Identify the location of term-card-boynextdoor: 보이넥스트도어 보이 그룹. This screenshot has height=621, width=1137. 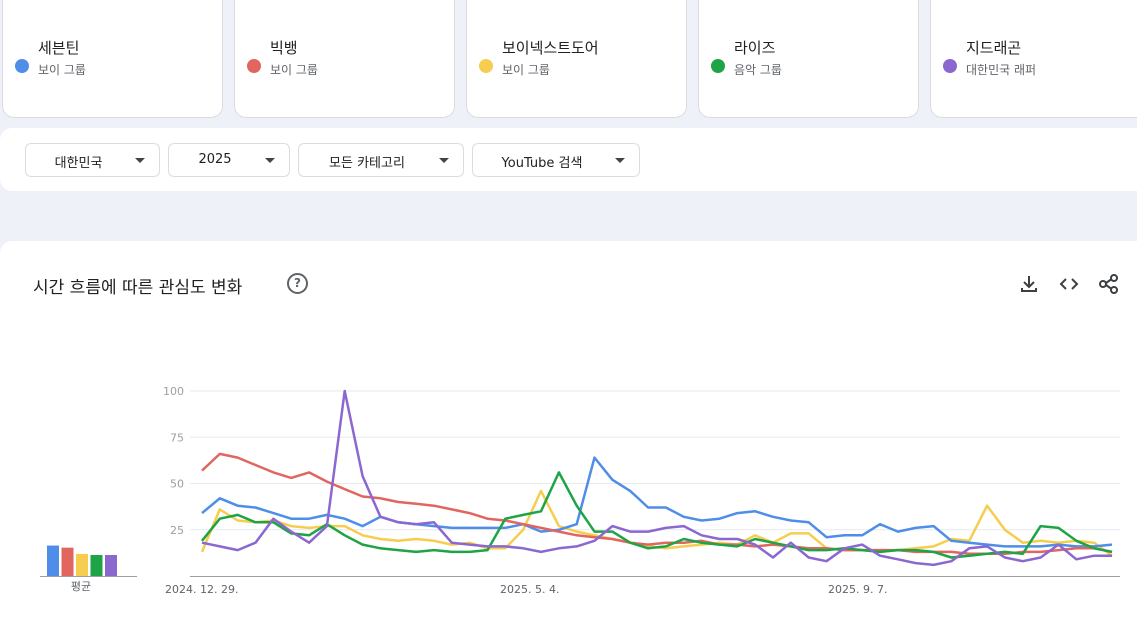
(576, 59).